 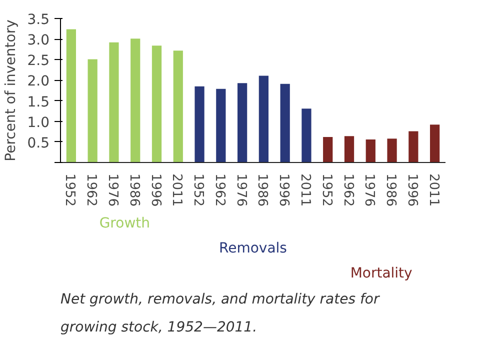 What do you see at coordinates (11, 91) in the screenshot?
I see `y-axis-title: Percent of inventory` at bounding box center [11, 91].